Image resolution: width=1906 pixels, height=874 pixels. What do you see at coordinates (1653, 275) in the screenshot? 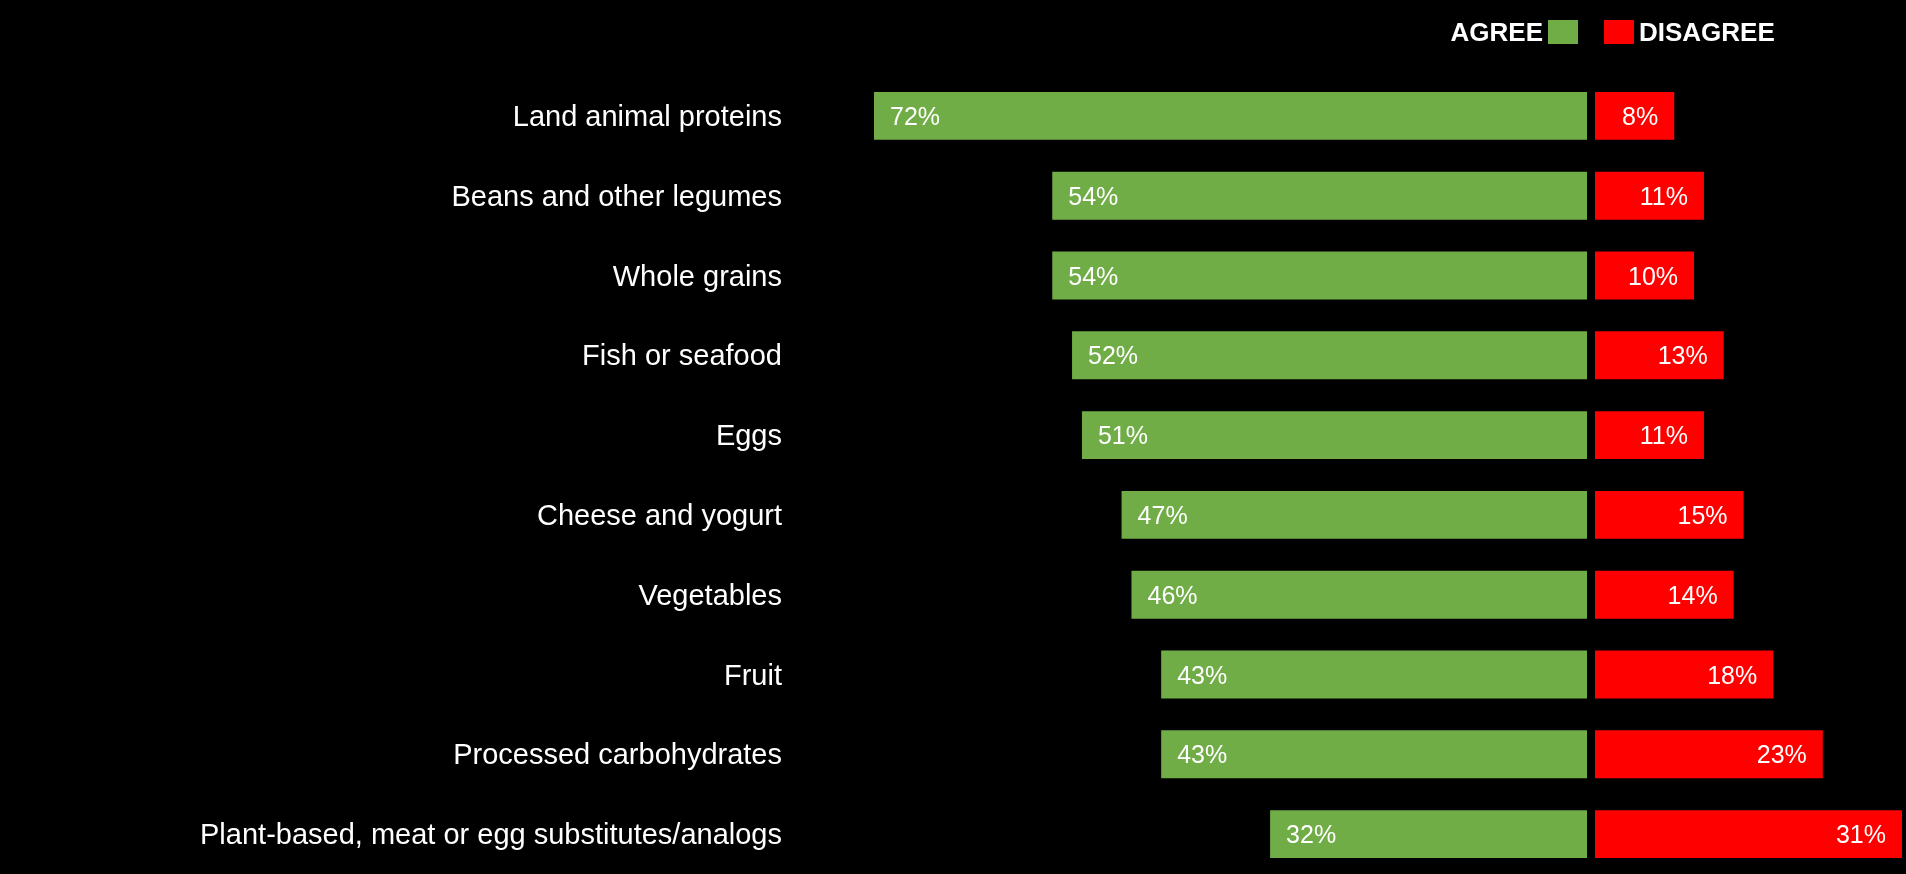
I see `data-label: 10%` at bounding box center [1653, 275].